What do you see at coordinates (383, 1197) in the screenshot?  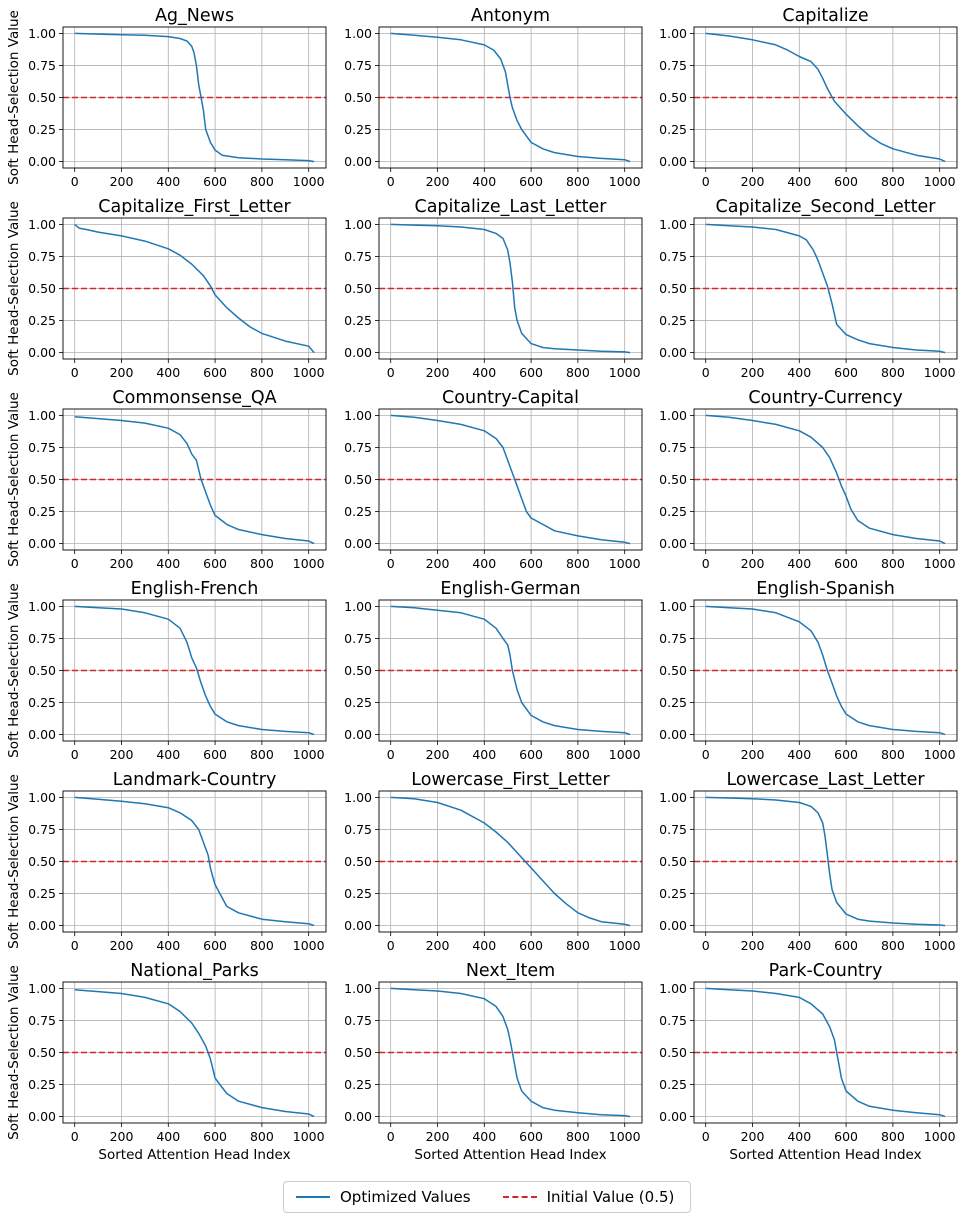 I see `legend-item-optimized: Optimized Values` at bounding box center [383, 1197].